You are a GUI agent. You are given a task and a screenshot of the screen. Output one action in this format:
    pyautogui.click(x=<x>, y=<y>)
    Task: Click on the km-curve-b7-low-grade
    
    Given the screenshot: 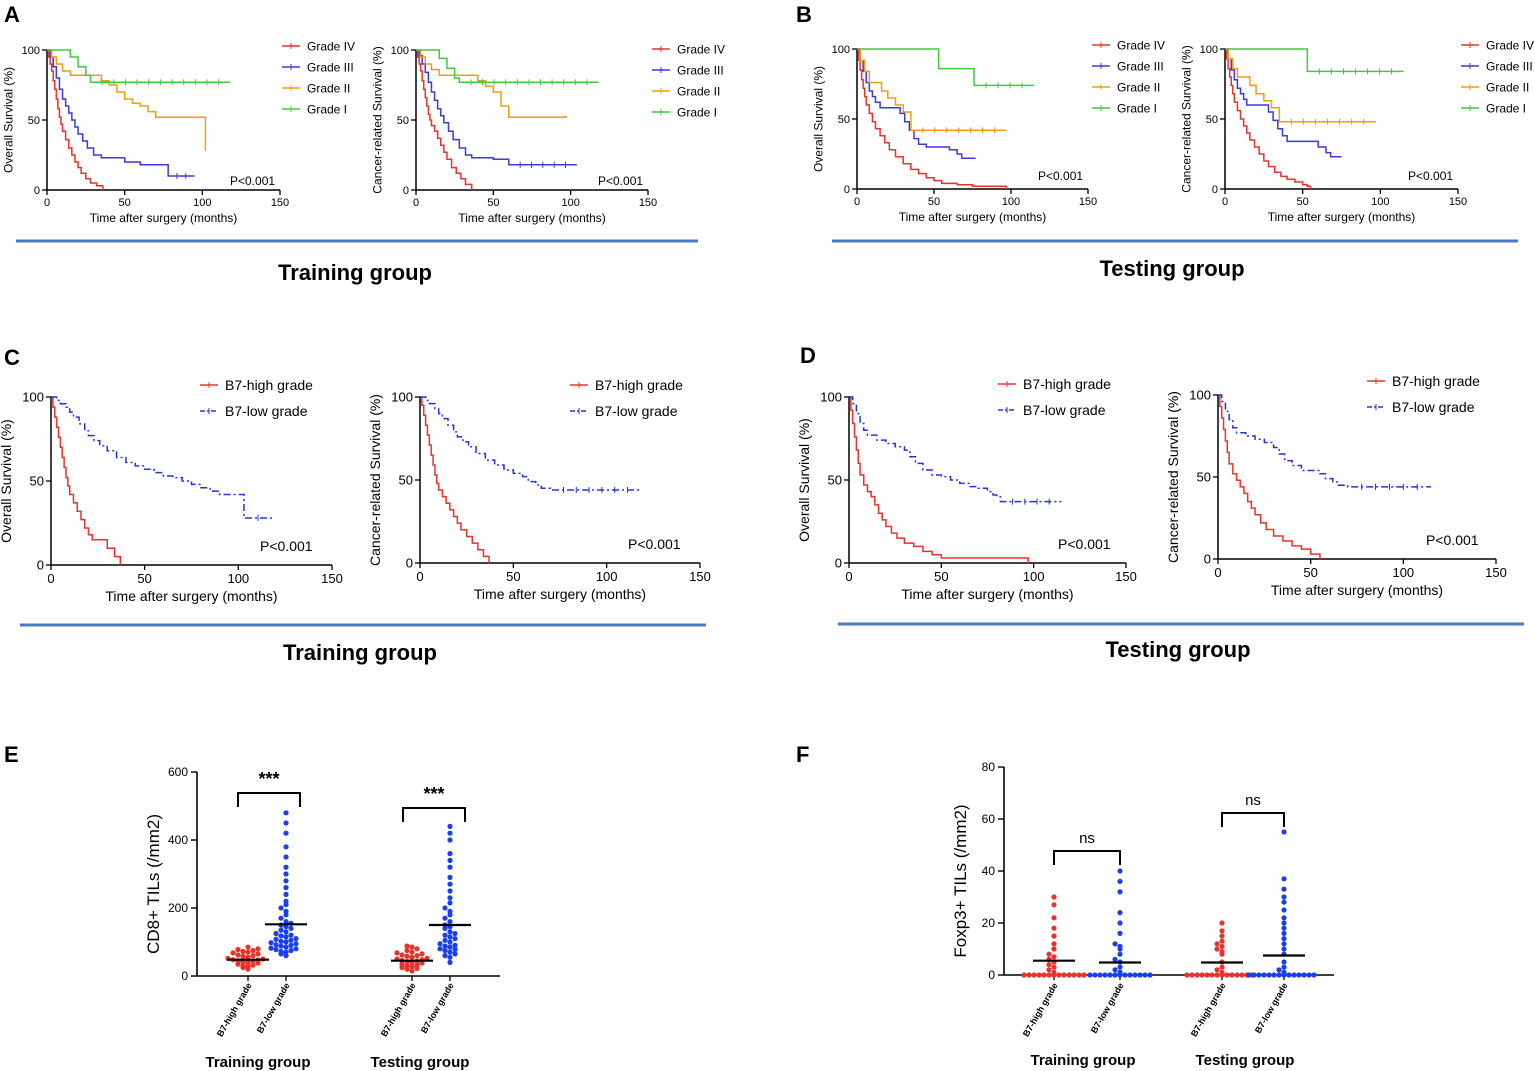 What is the action you would take?
    pyautogui.click(x=162, y=457)
    